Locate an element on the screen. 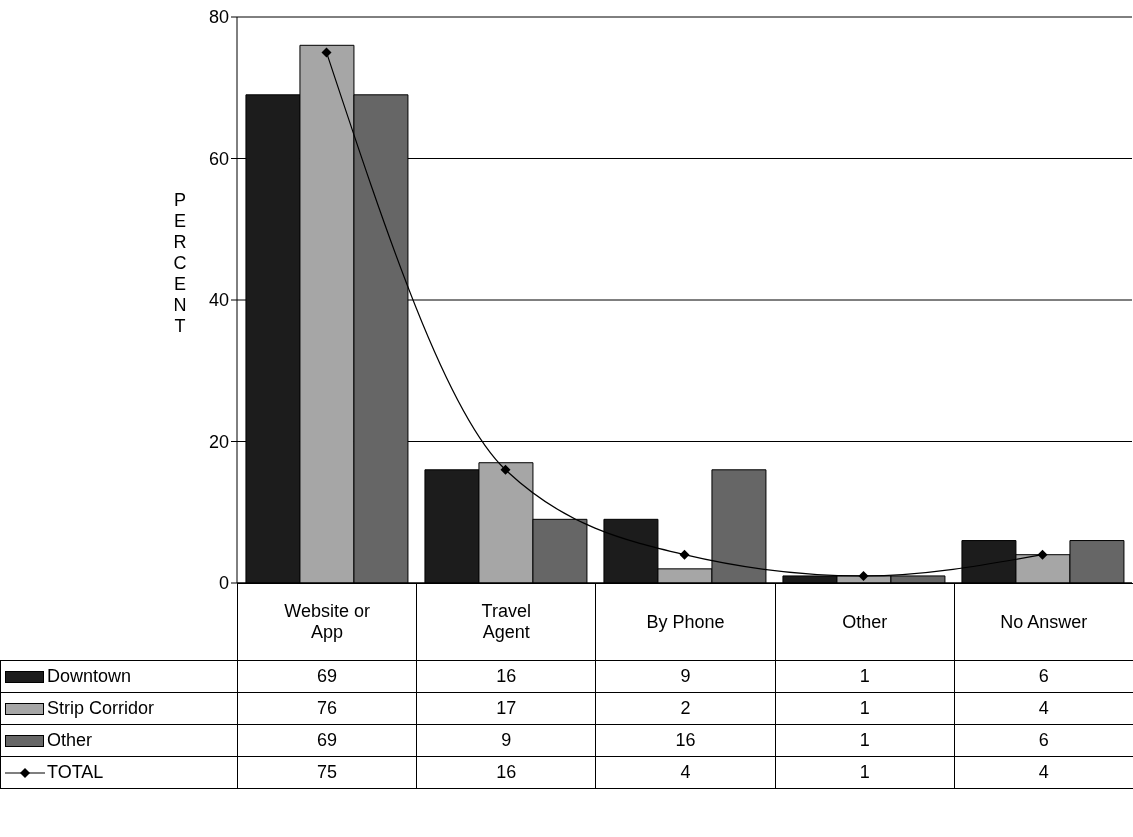 The height and width of the screenshot is (837, 1133). legend-label: Downtown is located at coordinates (119, 676).